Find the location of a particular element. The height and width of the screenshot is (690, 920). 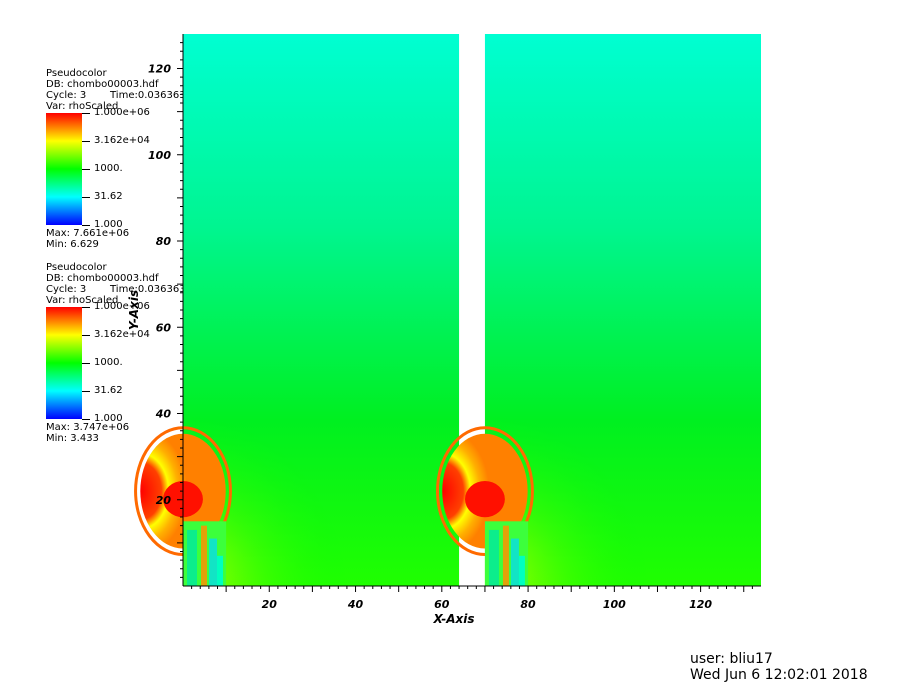

footer-date: Wed Jun 6 12:02:01 2018 is located at coordinates (779, 675).